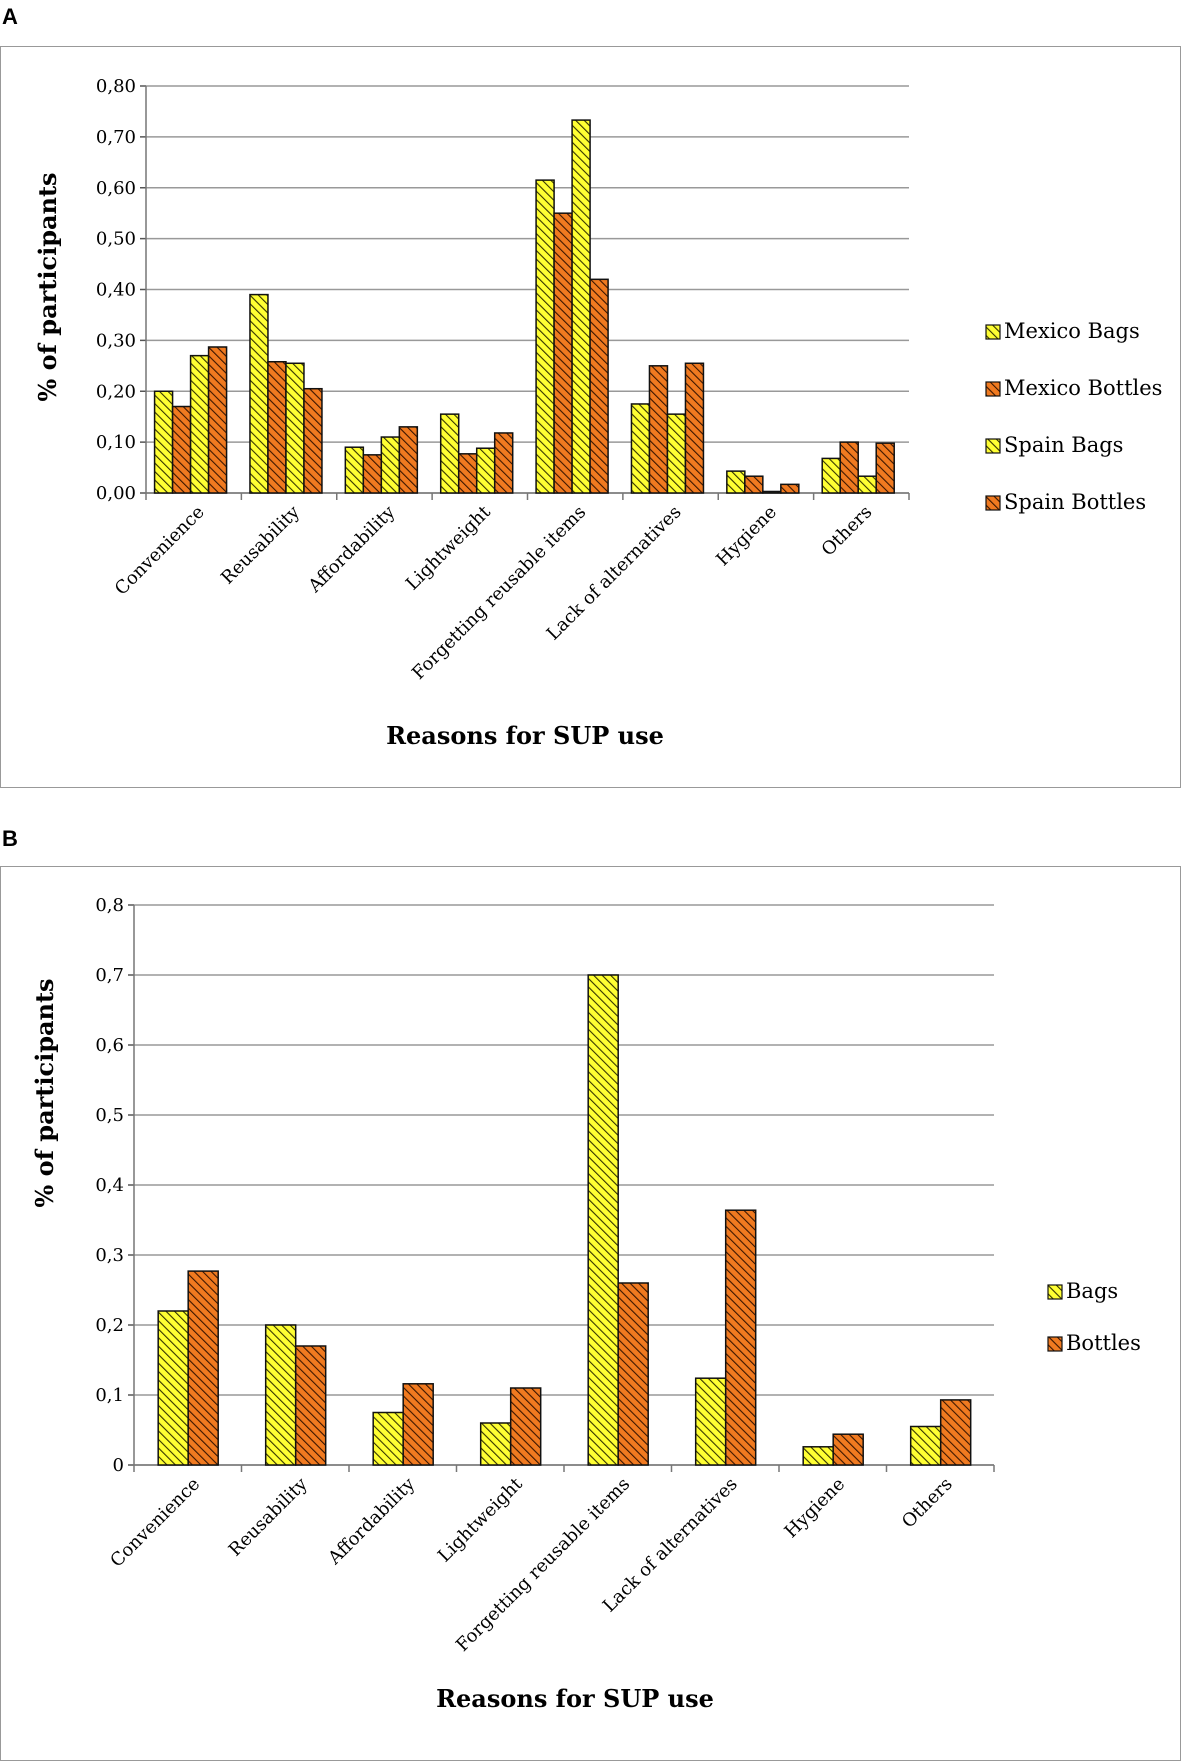 The height and width of the screenshot is (1762, 1181). I want to click on y-tick-label: 0,7, so click(109, 975).